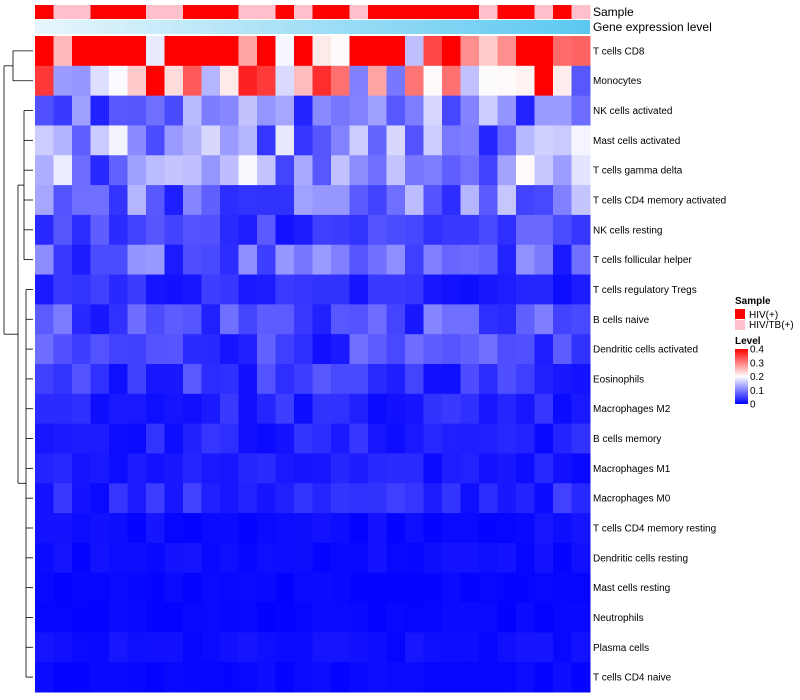 This screenshot has width=800, height=700. What do you see at coordinates (753, 301) in the screenshot?
I see `legend-sample-title: Sample` at bounding box center [753, 301].